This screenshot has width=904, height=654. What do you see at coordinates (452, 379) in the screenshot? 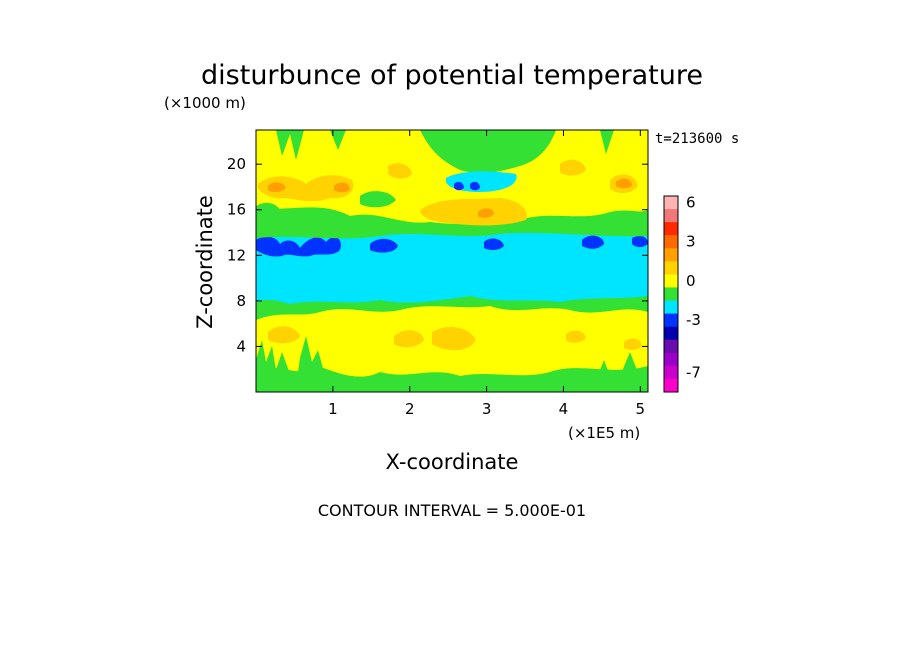
I see `lower-green-band` at bounding box center [452, 379].